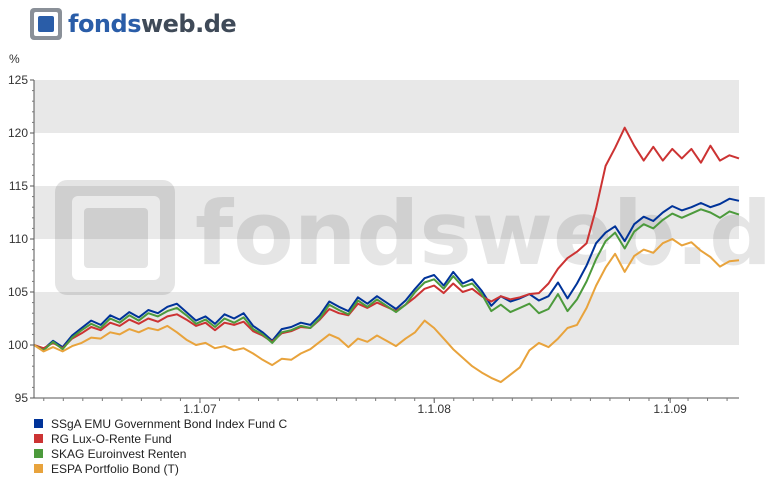 Image resolution: width=770 pixels, height=477 pixels. I want to click on x-tick-label: 1.1.07, so click(200, 409).